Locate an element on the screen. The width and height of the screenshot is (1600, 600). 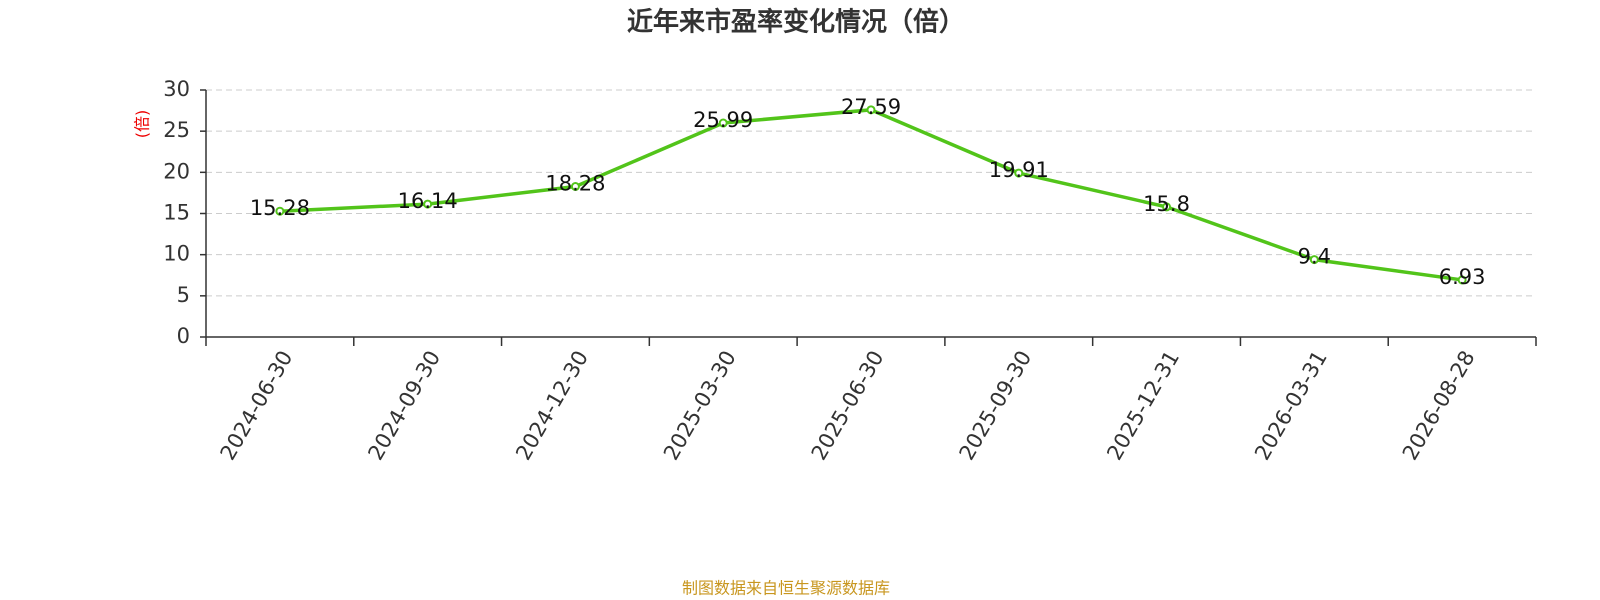
y-axis-label: (倍) is located at coordinates (142, 124).